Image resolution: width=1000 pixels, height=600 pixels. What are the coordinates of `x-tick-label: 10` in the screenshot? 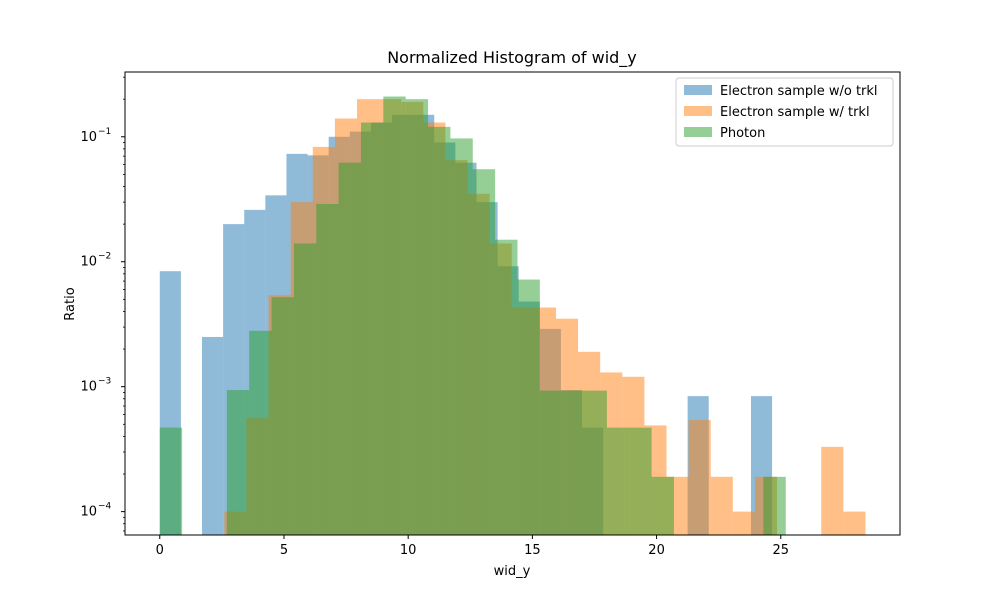 It's located at (408, 550).